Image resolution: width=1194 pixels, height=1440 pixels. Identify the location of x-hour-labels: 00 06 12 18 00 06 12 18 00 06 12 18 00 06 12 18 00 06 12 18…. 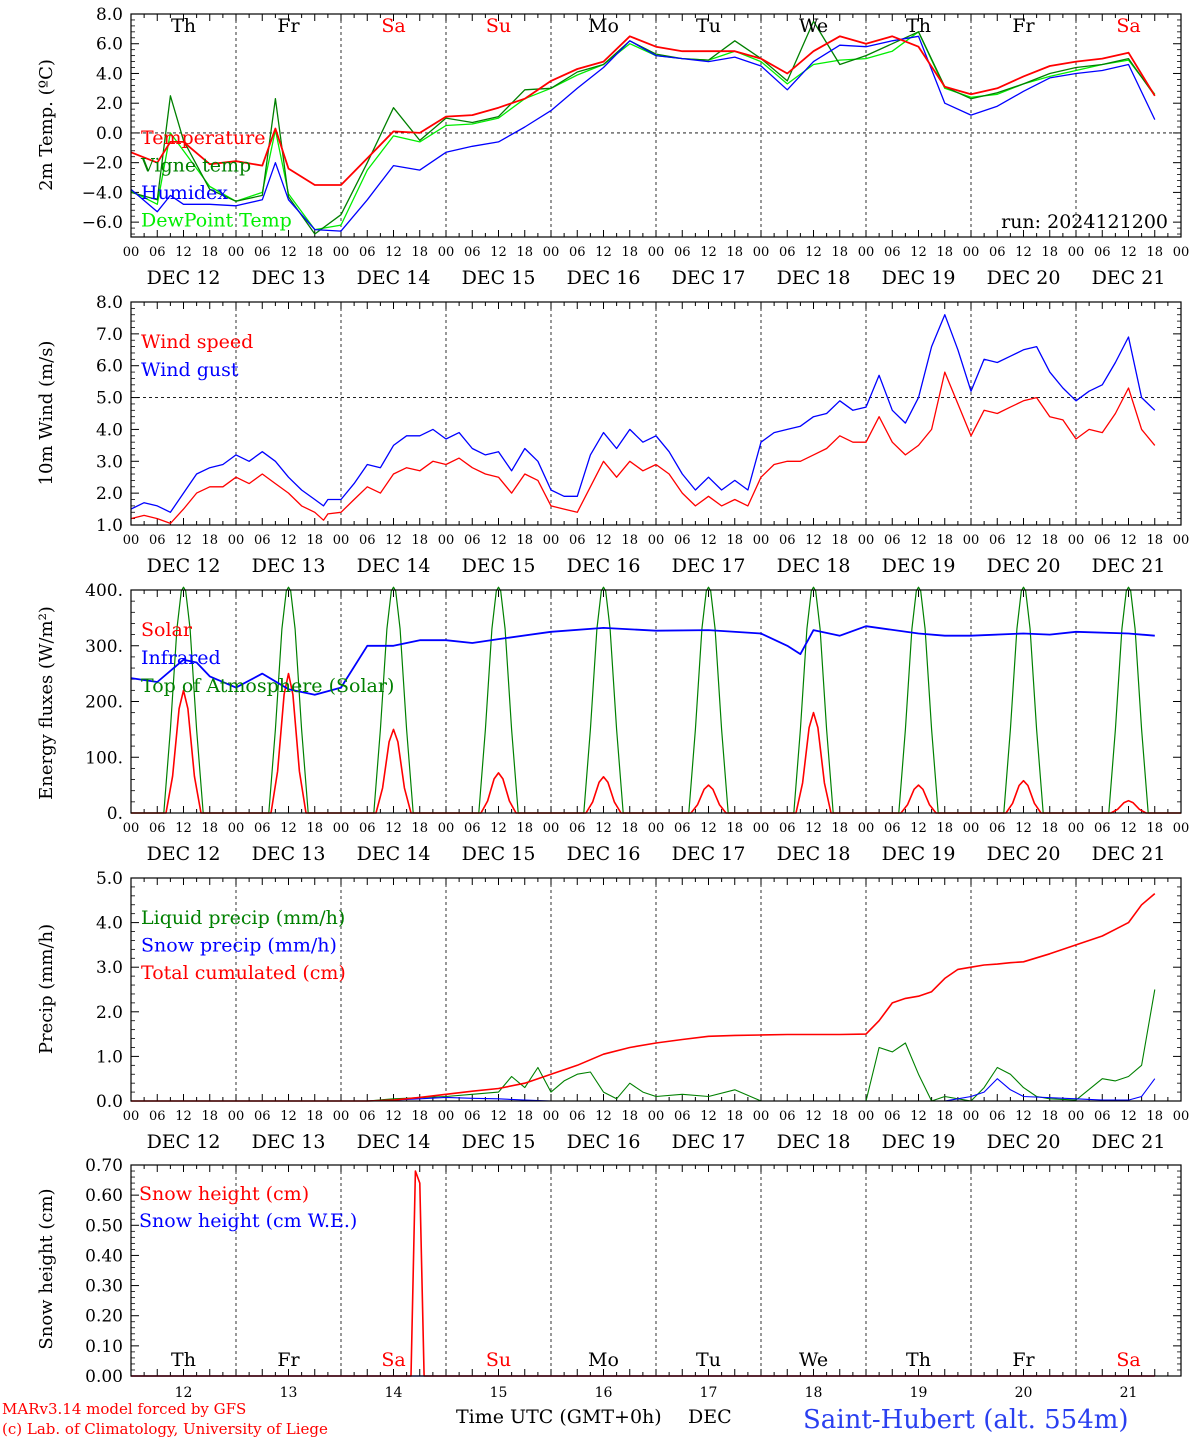
(656, 1116).